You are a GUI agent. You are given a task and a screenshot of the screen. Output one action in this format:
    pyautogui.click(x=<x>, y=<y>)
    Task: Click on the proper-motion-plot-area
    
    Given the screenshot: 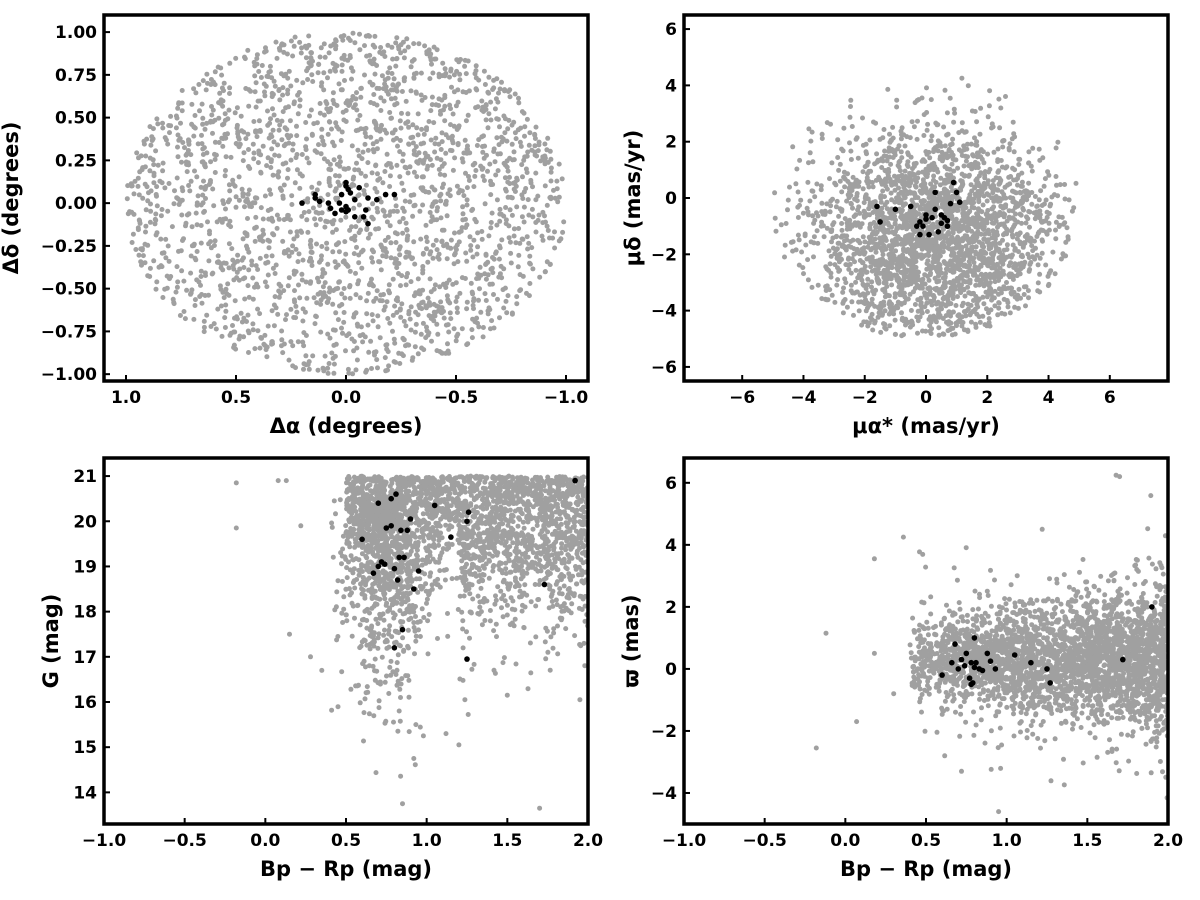 What is the action you would take?
    pyautogui.click(x=925, y=207)
    